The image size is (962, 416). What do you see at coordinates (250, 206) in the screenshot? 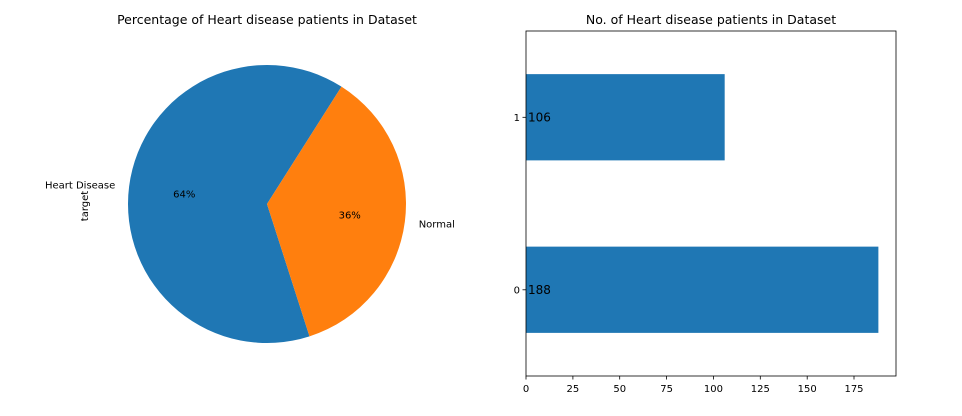
I see `pie-labels: Heart Disease 64% Normal 36%` at bounding box center [250, 206].